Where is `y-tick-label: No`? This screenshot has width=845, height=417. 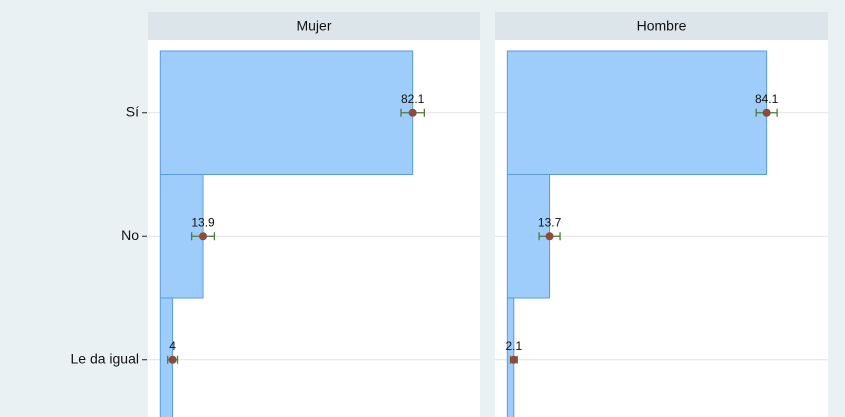
y-tick-label: No is located at coordinates (130, 235).